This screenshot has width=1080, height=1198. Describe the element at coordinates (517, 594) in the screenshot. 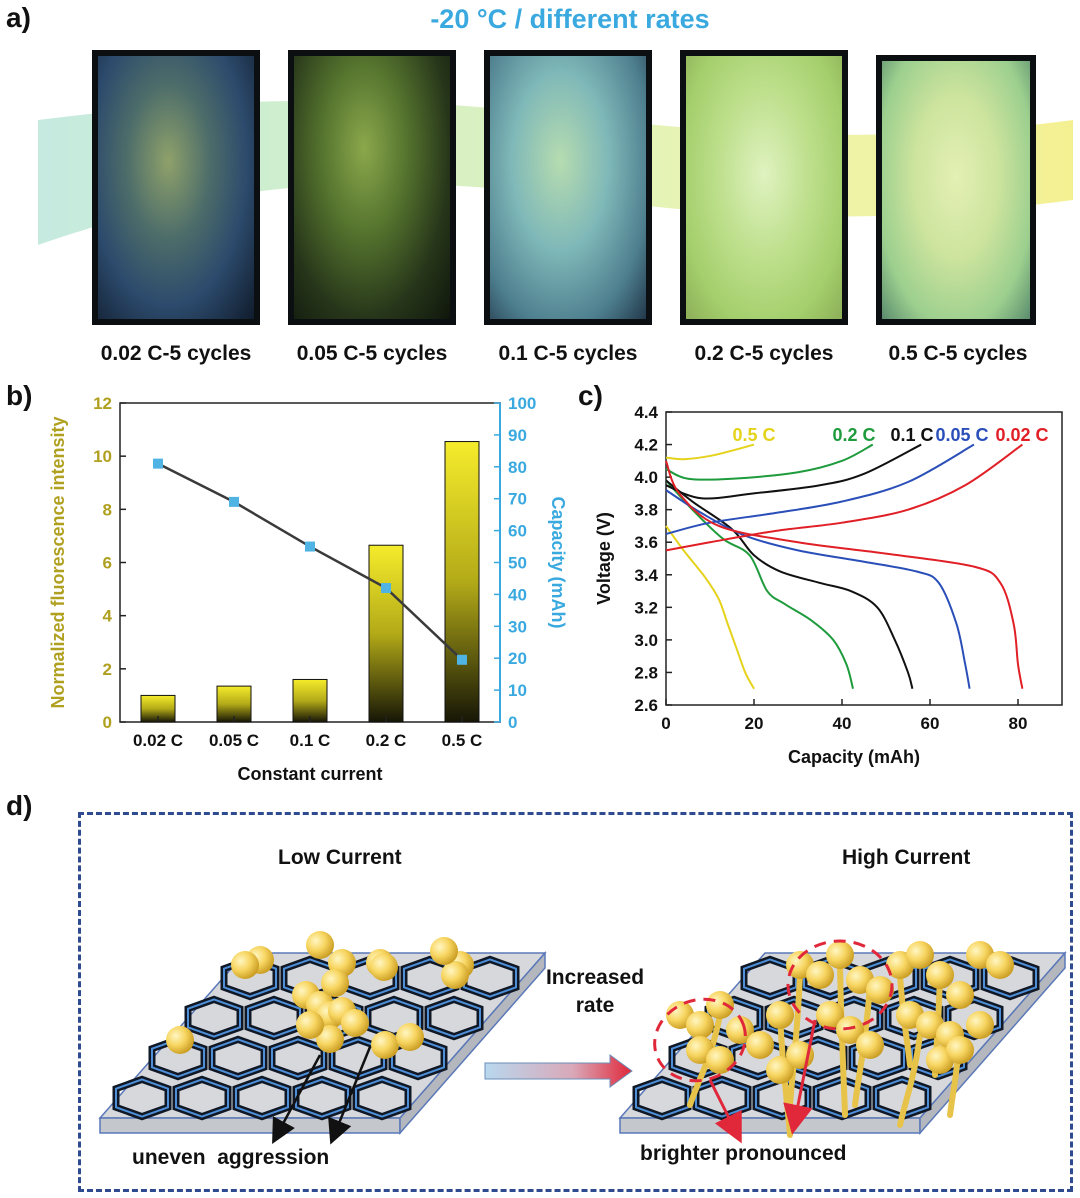

I see `chart-b-y2tick-label-4: 40` at that location.